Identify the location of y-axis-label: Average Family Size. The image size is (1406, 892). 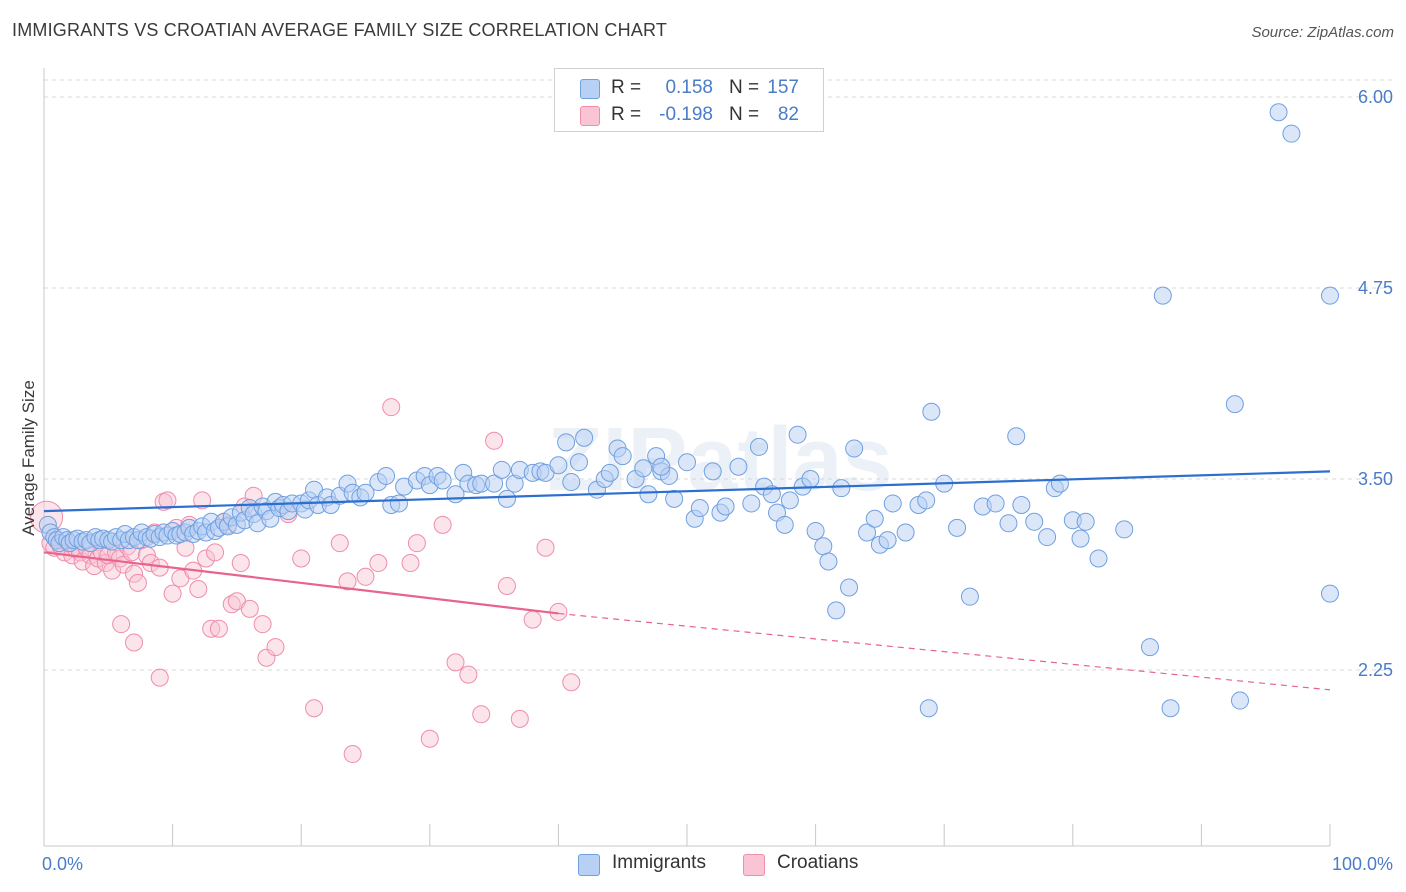
(28, 458).